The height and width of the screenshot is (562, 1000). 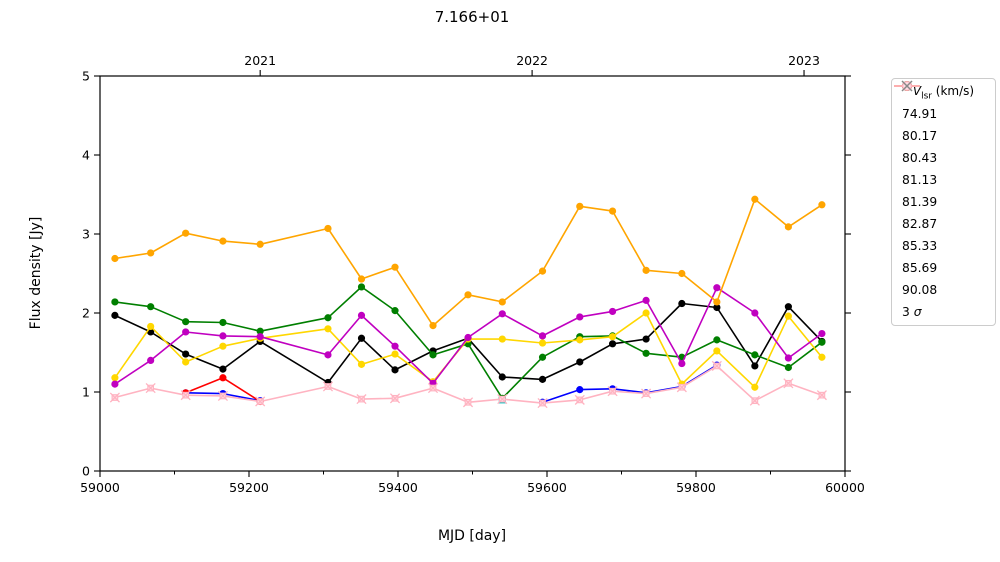 I want to click on series-line-81.39, so click(x=468, y=350).